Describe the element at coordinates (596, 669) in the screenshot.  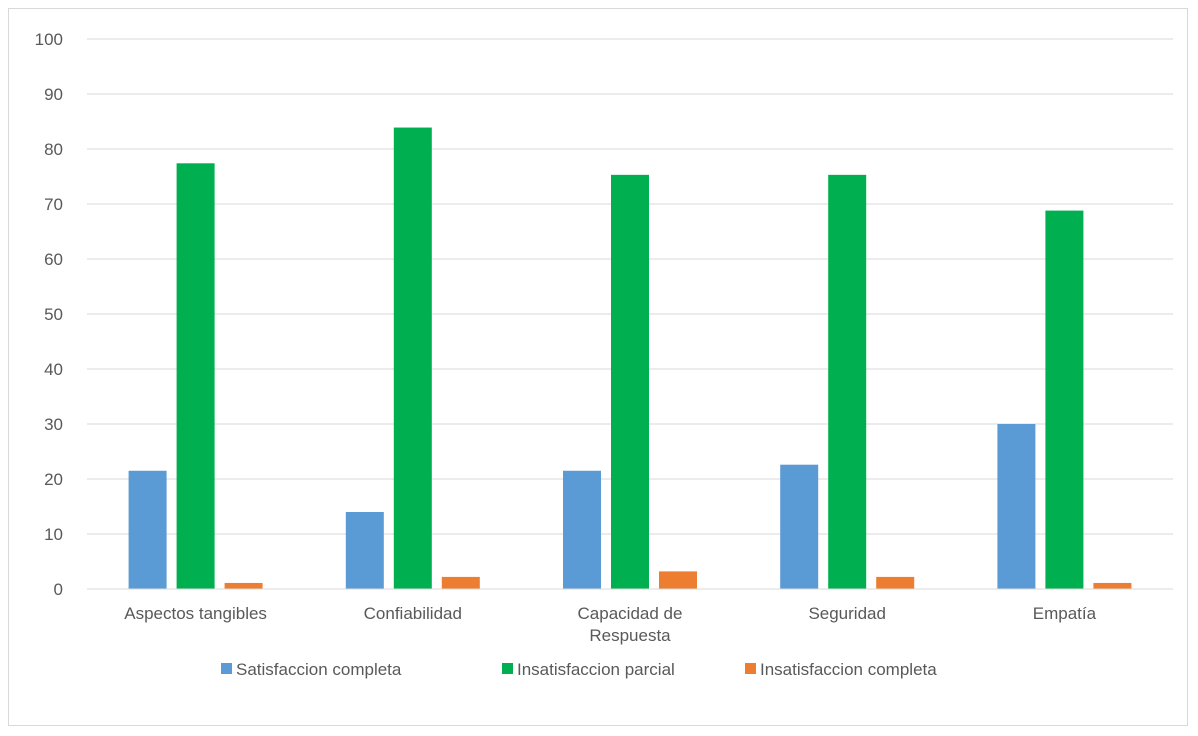
I see `legend-label-1: Insatisfaccion parcial` at that location.